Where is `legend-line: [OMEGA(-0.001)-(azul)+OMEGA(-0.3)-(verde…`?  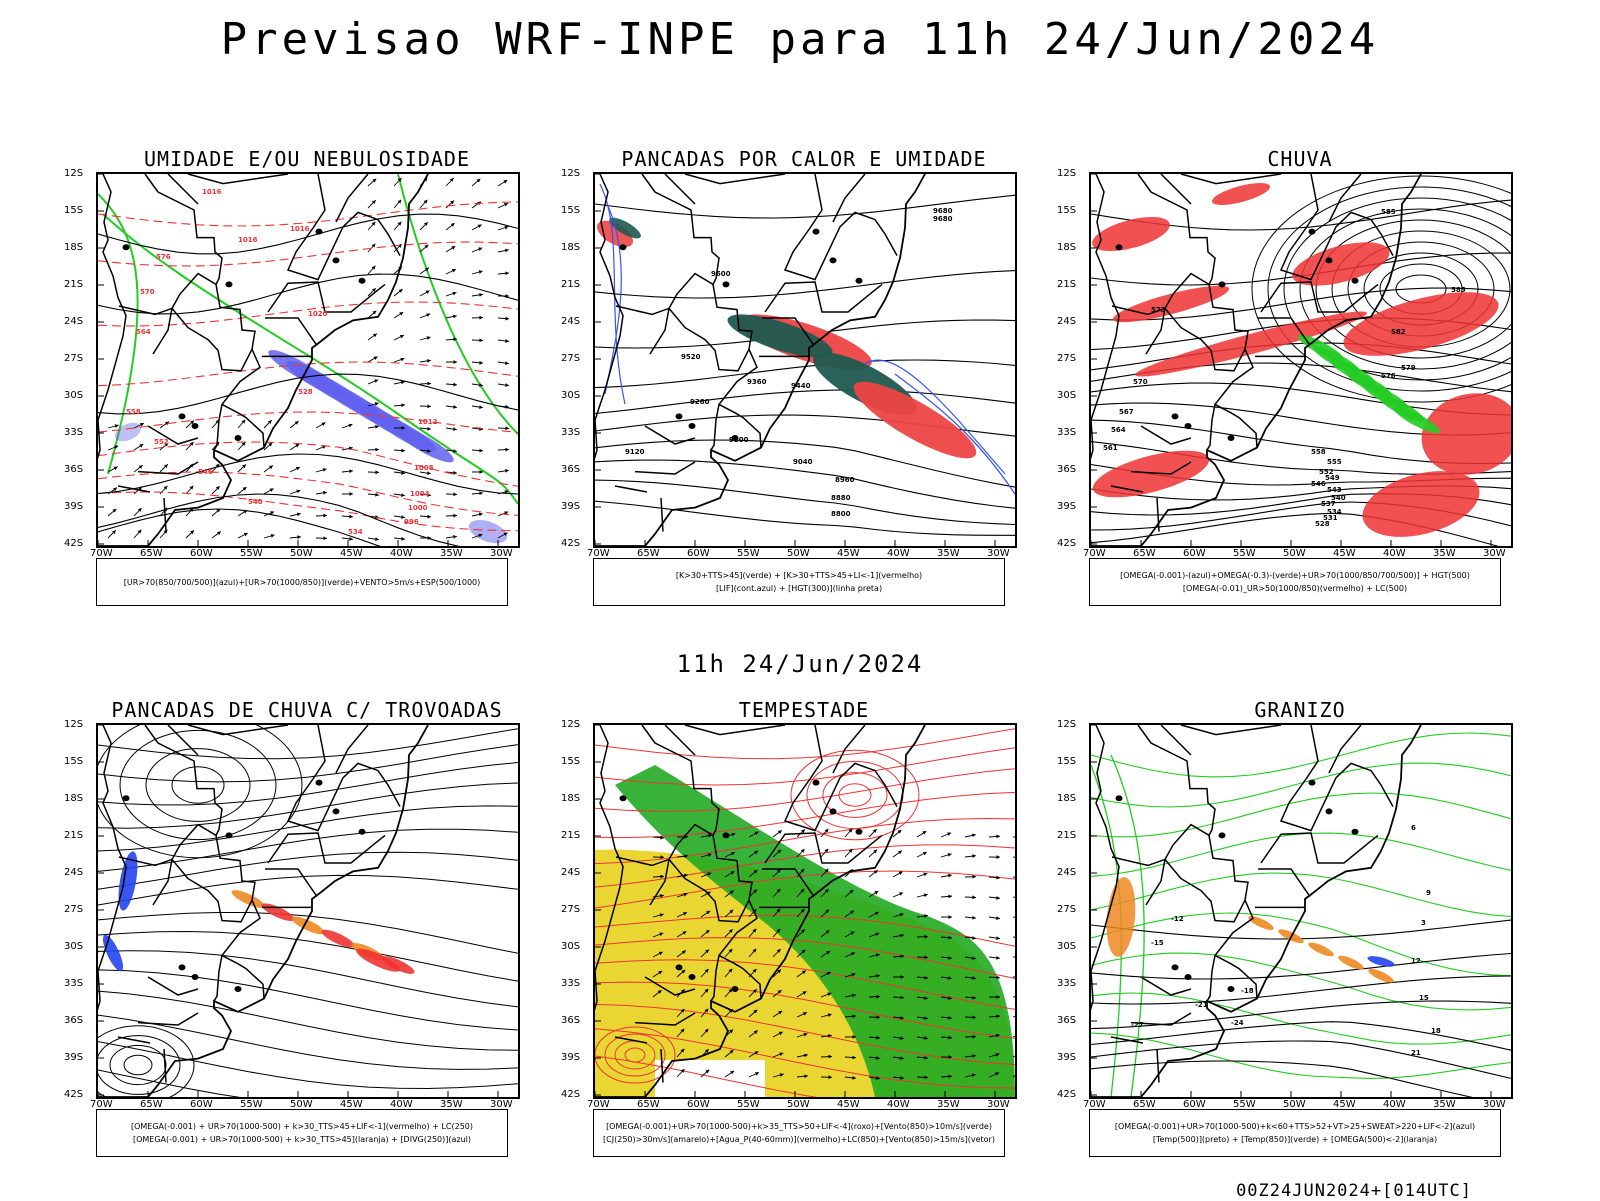
legend-line: [OMEGA(-0.001)-(azul)+OMEGA(-0.3)-(verde… is located at coordinates (1295, 575).